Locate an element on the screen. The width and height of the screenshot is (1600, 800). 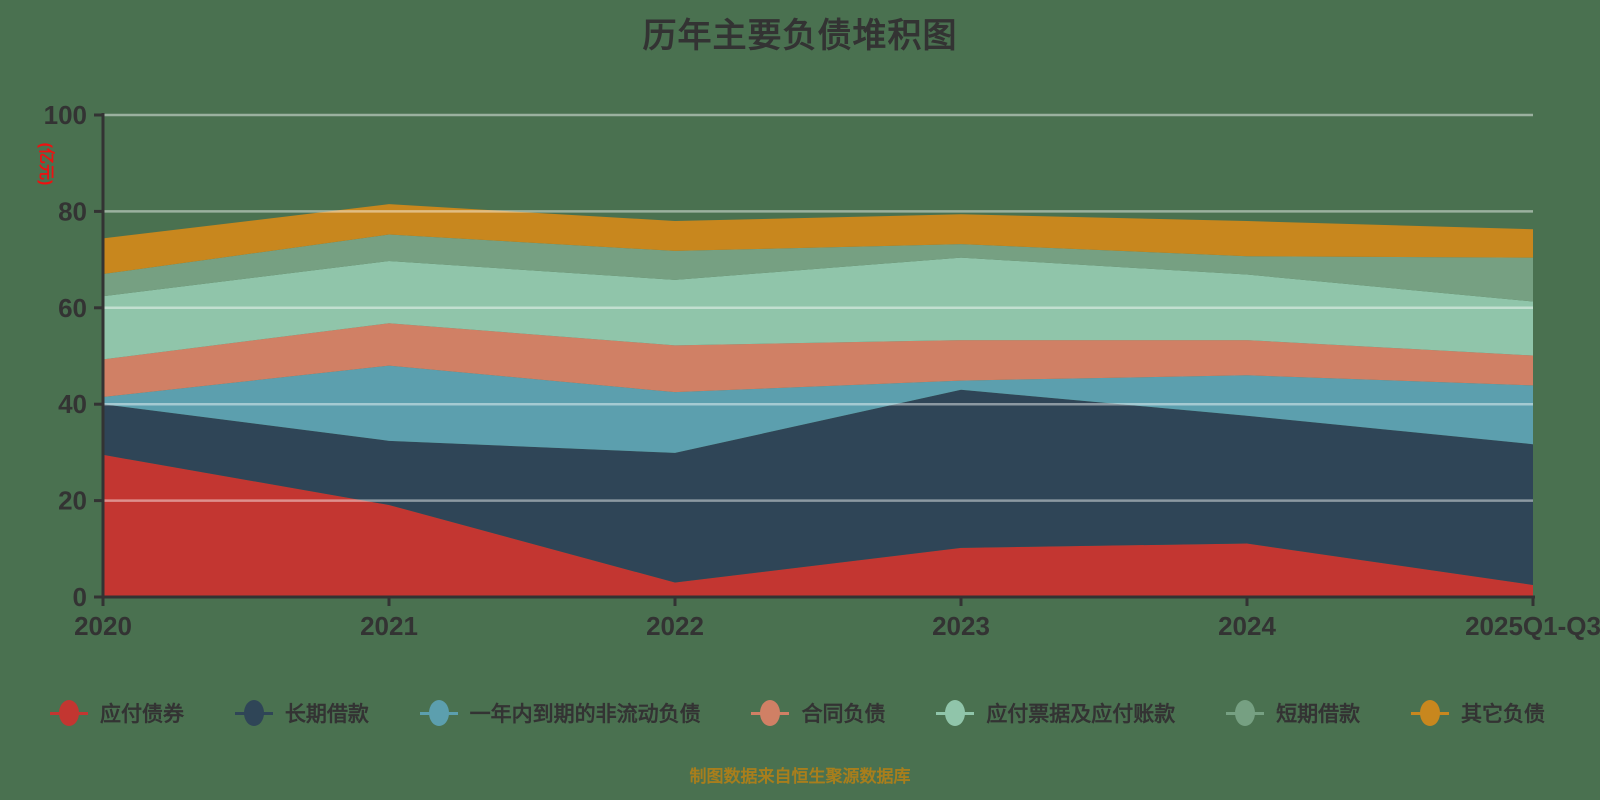
legend-item-5: 短期借款 is located at coordinates (1293, 713).